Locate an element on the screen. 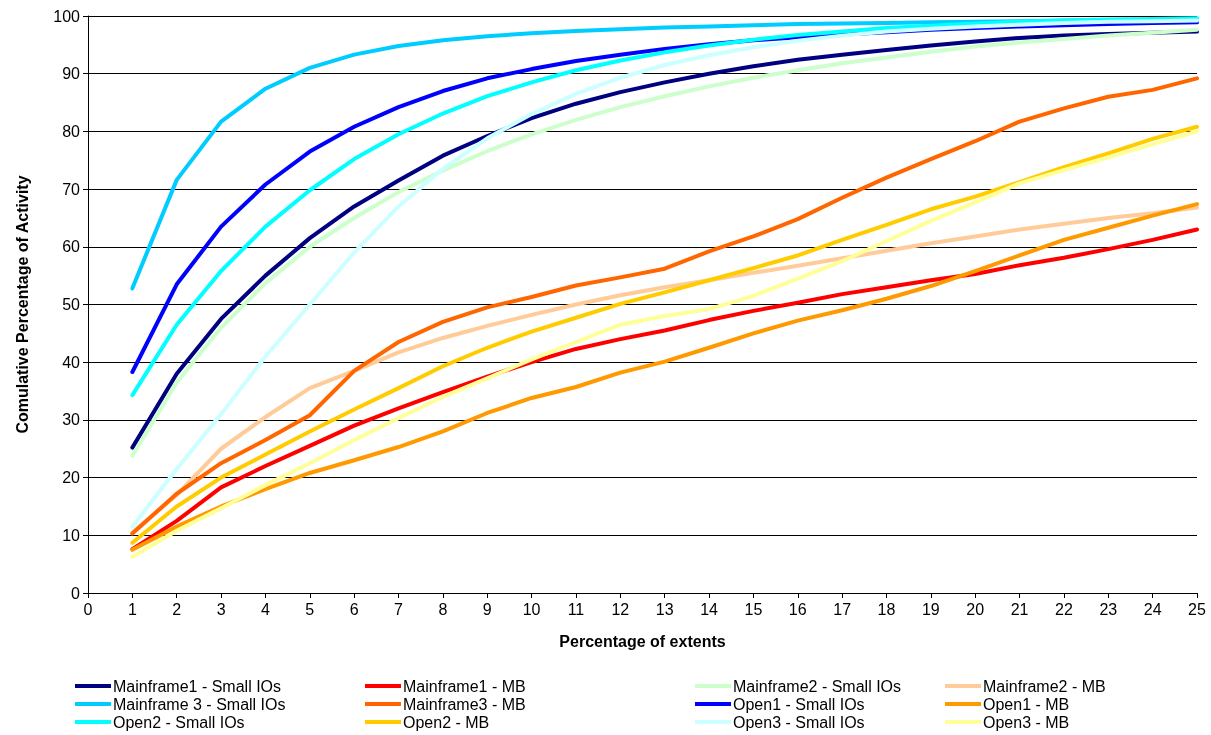 This screenshot has width=1211, height=735. legend-label: Mainframe2 - MB is located at coordinates (1044, 686).